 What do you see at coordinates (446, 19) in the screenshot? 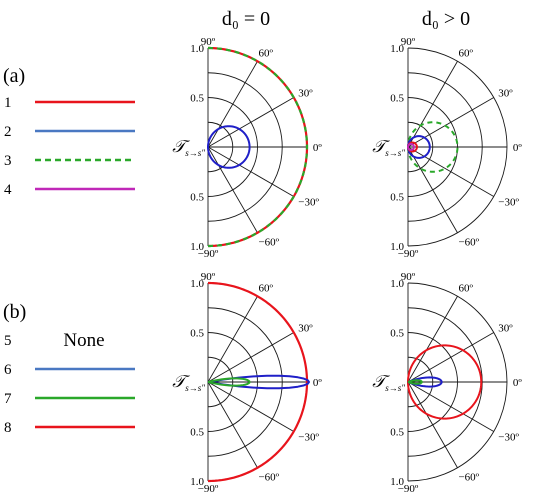
I see `column-title-d0-positive: d₀ > 0` at bounding box center [446, 19].